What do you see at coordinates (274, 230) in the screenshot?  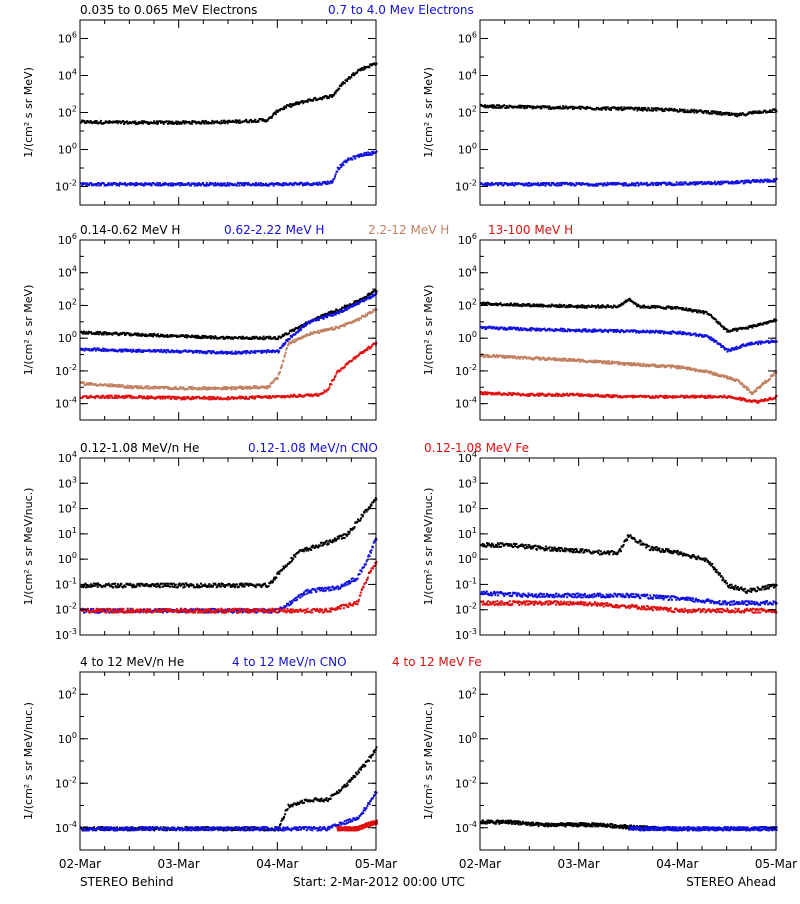 I see `legend-entry: 0.62-2.22 MeV H` at bounding box center [274, 230].